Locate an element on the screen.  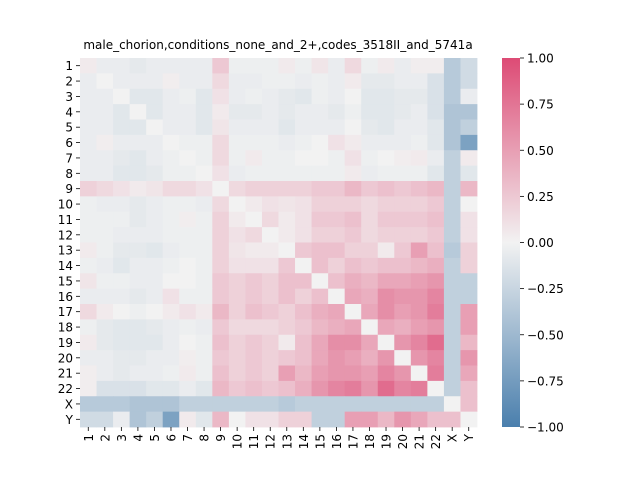
heatmap-cell-5-Y is located at coordinates (469, 127).